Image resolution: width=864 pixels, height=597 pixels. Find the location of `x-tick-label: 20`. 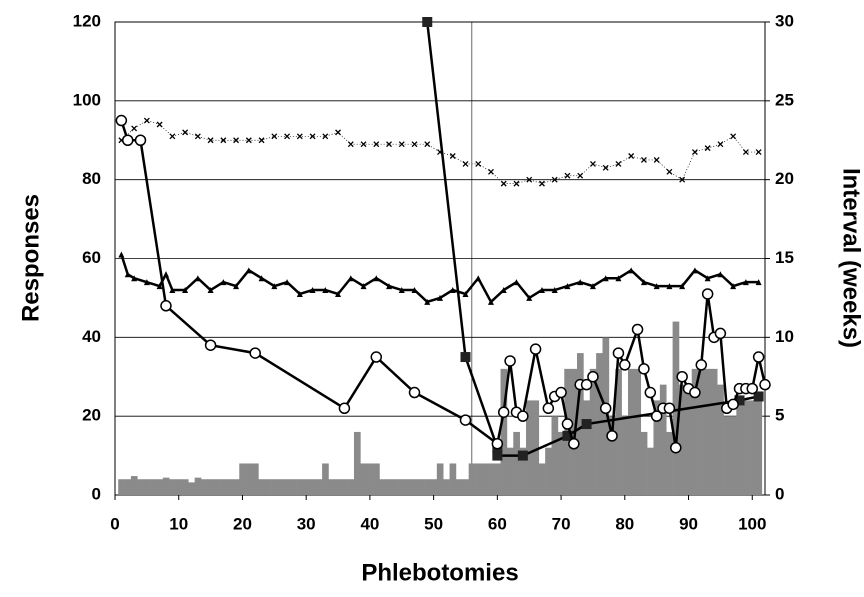

x-tick-label: 20 is located at coordinates (242, 523).